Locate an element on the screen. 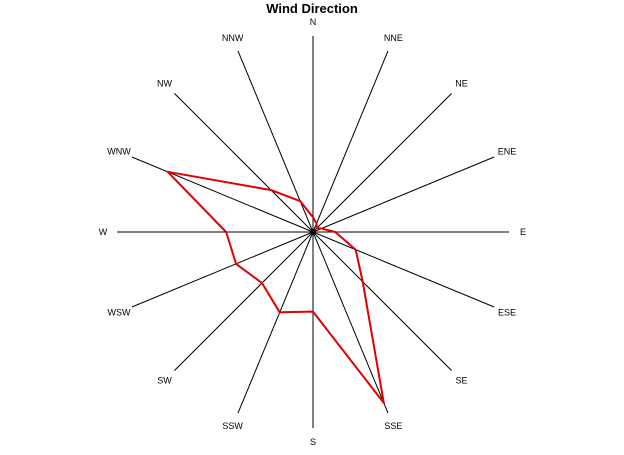 Image resolution: width=624 pixels, height=455 pixels. spoke-ene is located at coordinates (403, 194).